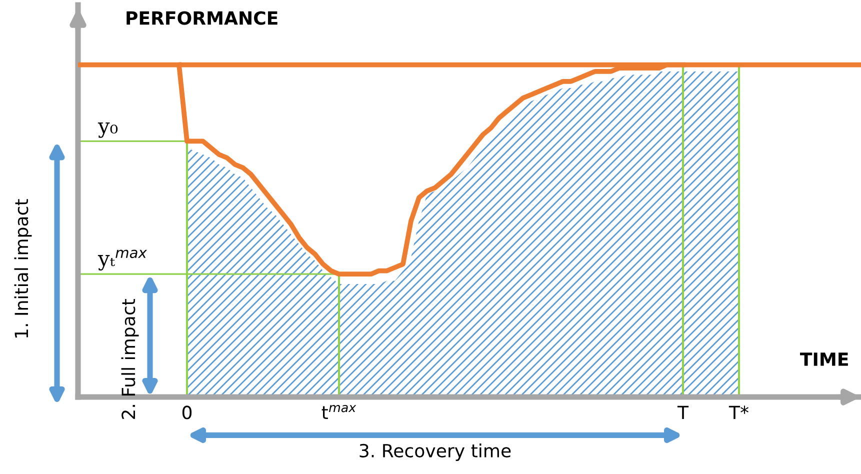  Describe the element at coordinates (202, 18) in the screenshot. I see `y-axis-title: PERFORMANCE` at that location.